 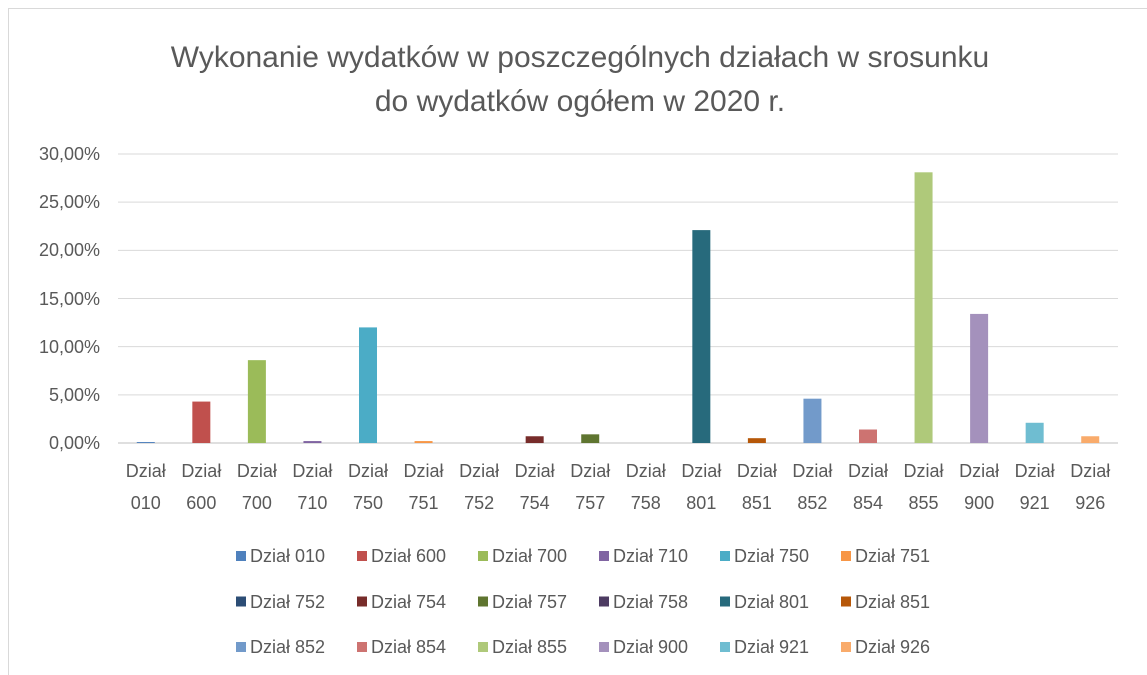 I want to click on legend-label: Dział 700, so click(x=530, y=556).